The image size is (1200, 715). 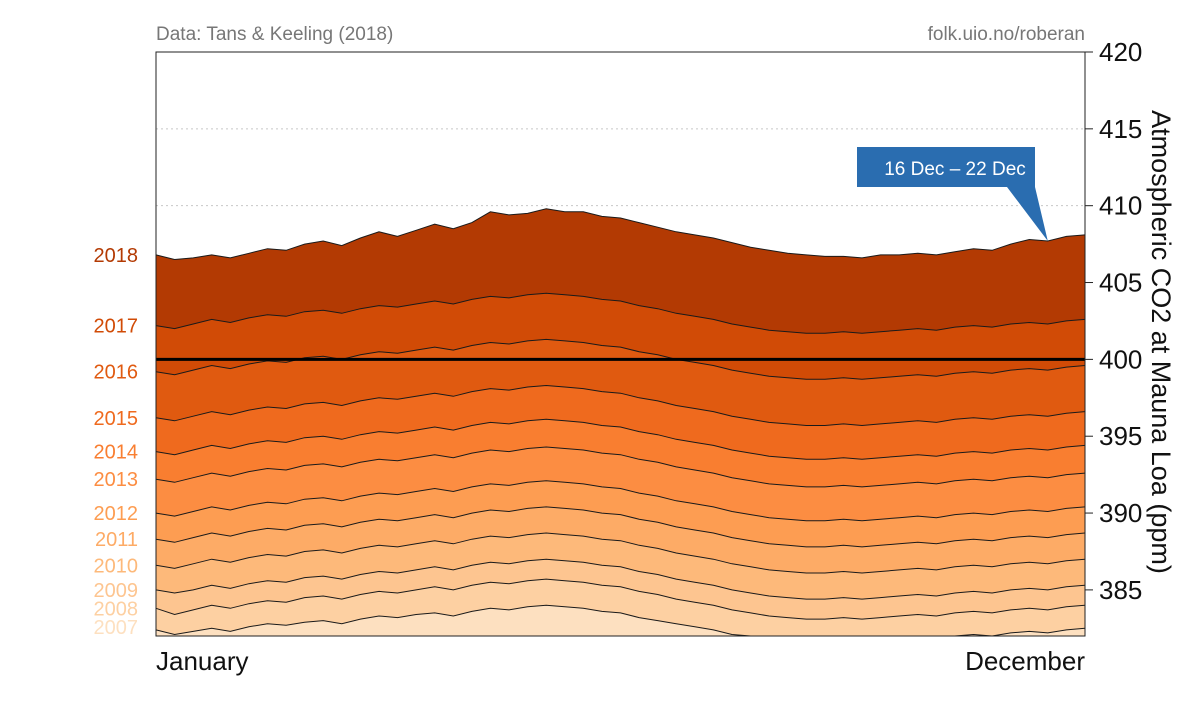 I want to click on line-2017, so click(x=620, y=313).